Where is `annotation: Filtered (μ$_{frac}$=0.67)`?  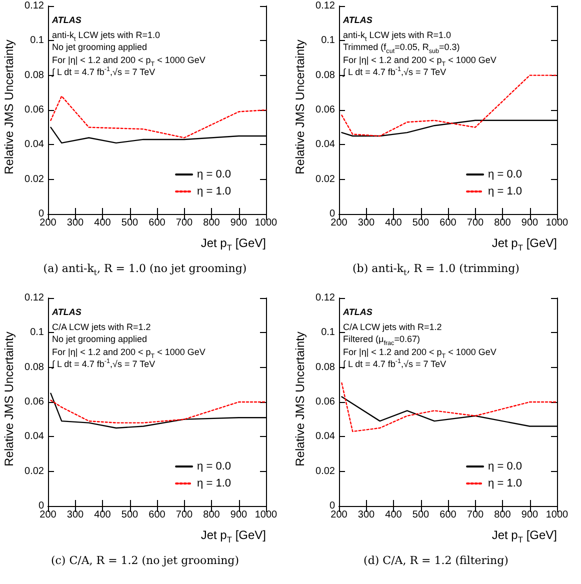
annotation: Filtered (μ$_{frac}$=0.67) is located at coordinates (382, 340).